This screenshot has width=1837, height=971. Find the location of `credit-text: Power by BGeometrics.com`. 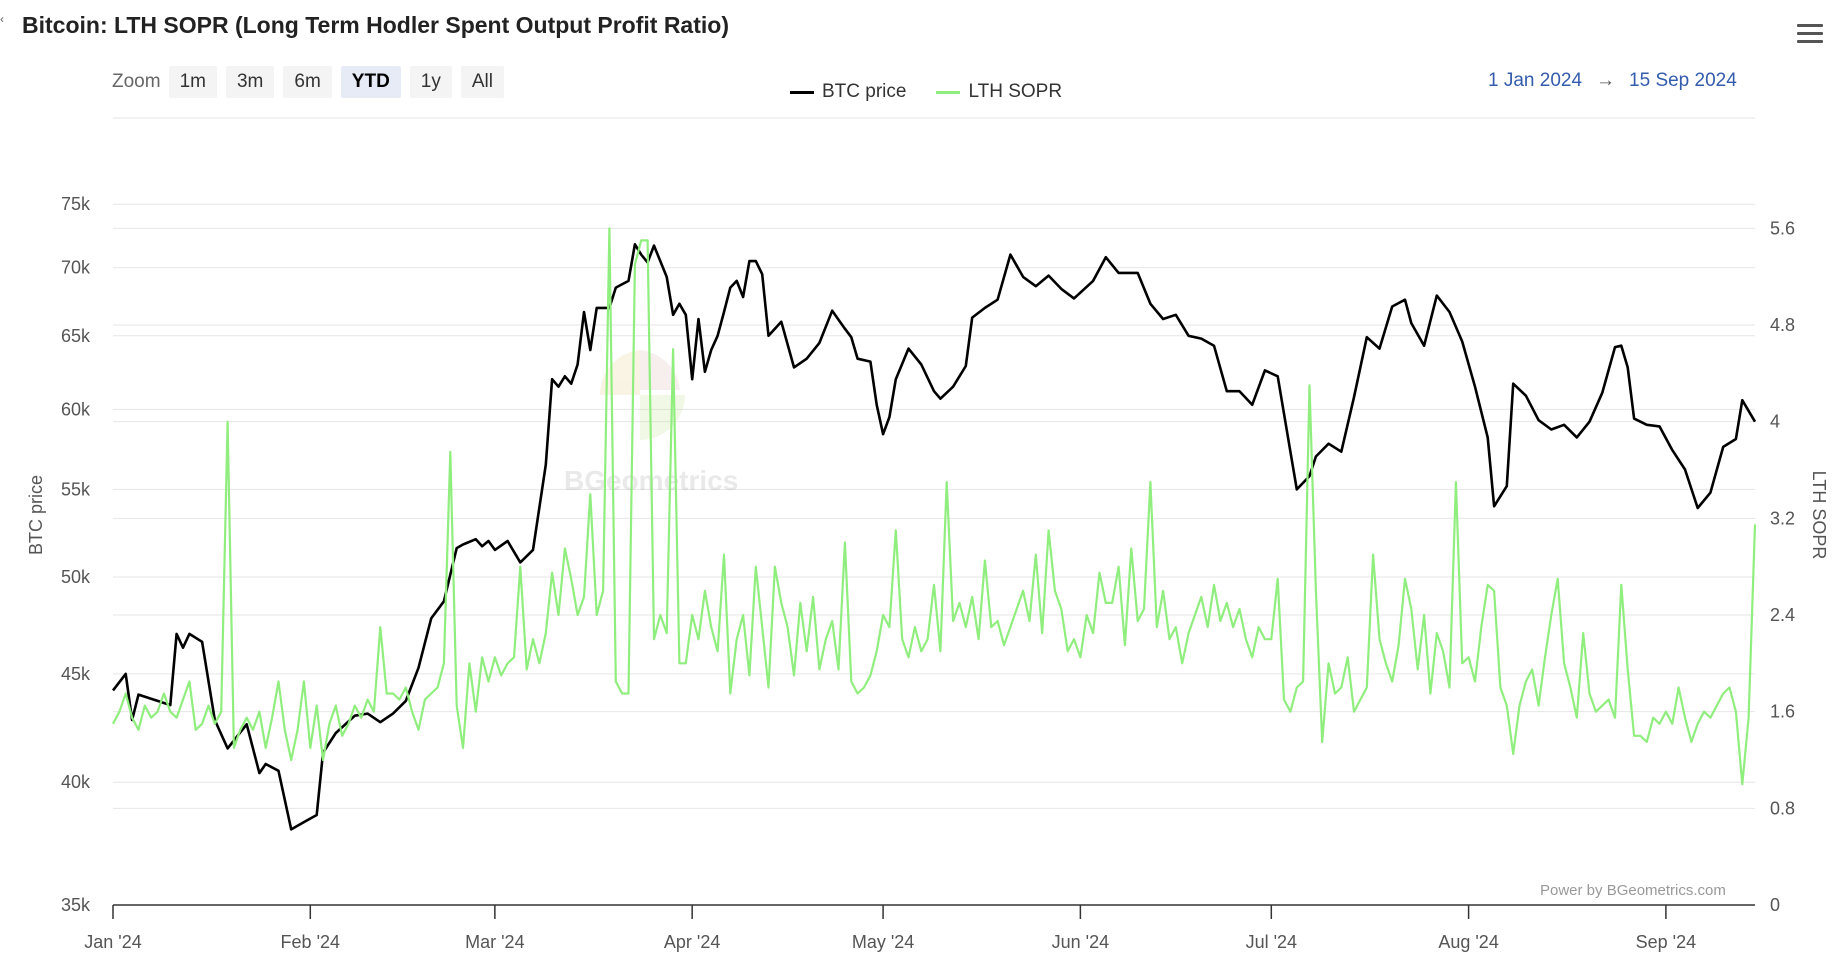

credit-text: Power by BGeometrics.com is located at coordinates (1633, 890).